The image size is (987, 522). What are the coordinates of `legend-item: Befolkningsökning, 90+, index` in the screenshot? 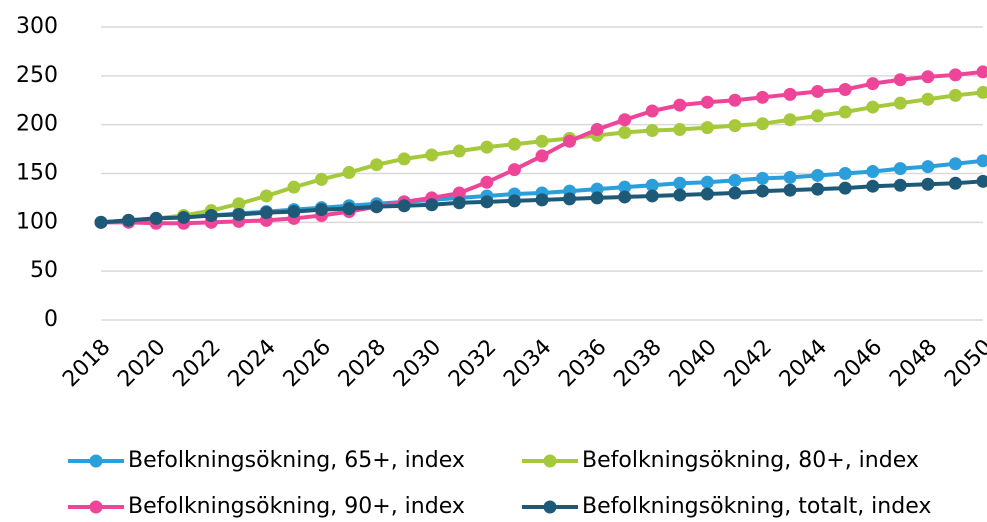 It's located at (266, 506).